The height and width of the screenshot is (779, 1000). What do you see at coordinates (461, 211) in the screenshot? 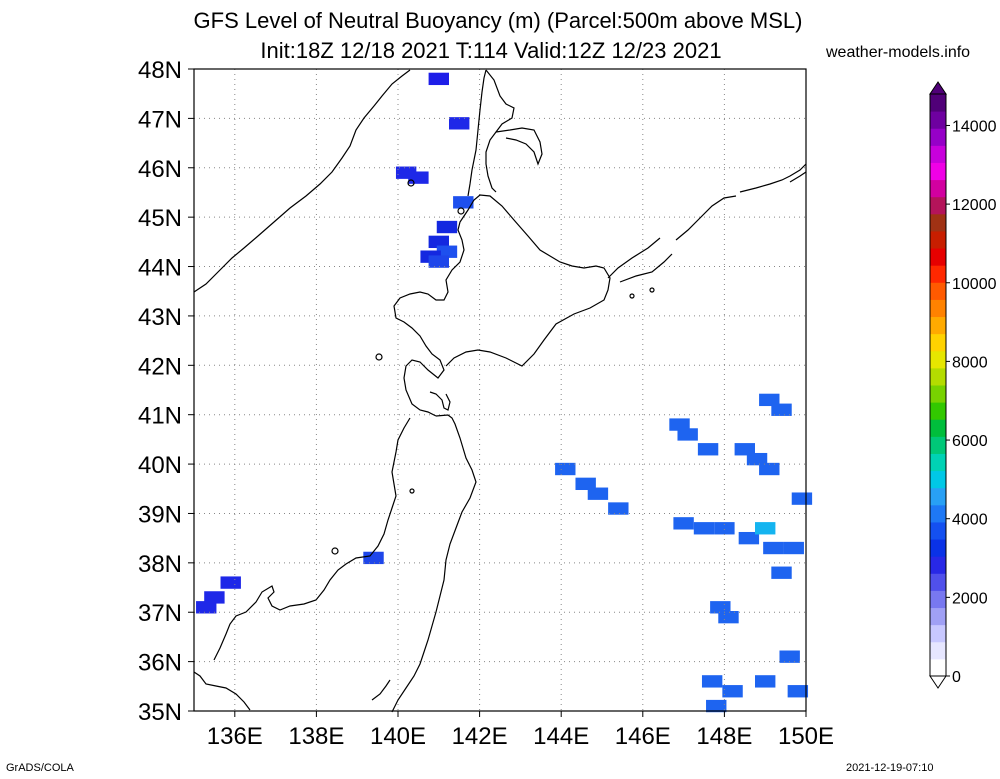
I see `island-rishiri` at bounding box center [461, 211].